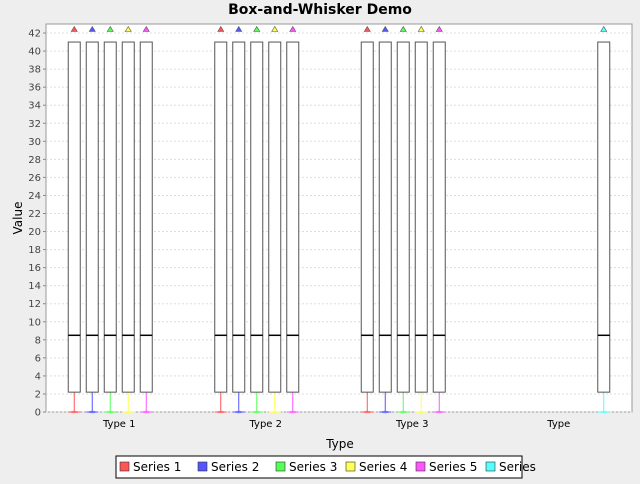 This screenshot has width=640, height=484. I want to click on legend-label: Series 2, so click(235, 467).